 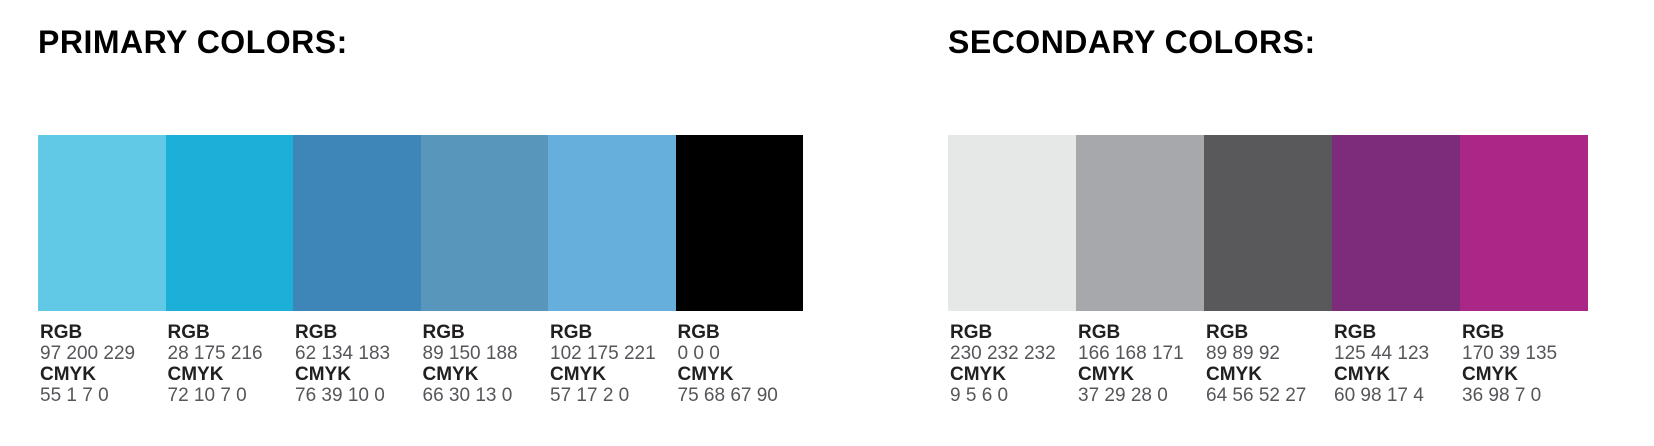 I want to click on cmyk-value: 55 1 7 0, so click(x=74, y=395).